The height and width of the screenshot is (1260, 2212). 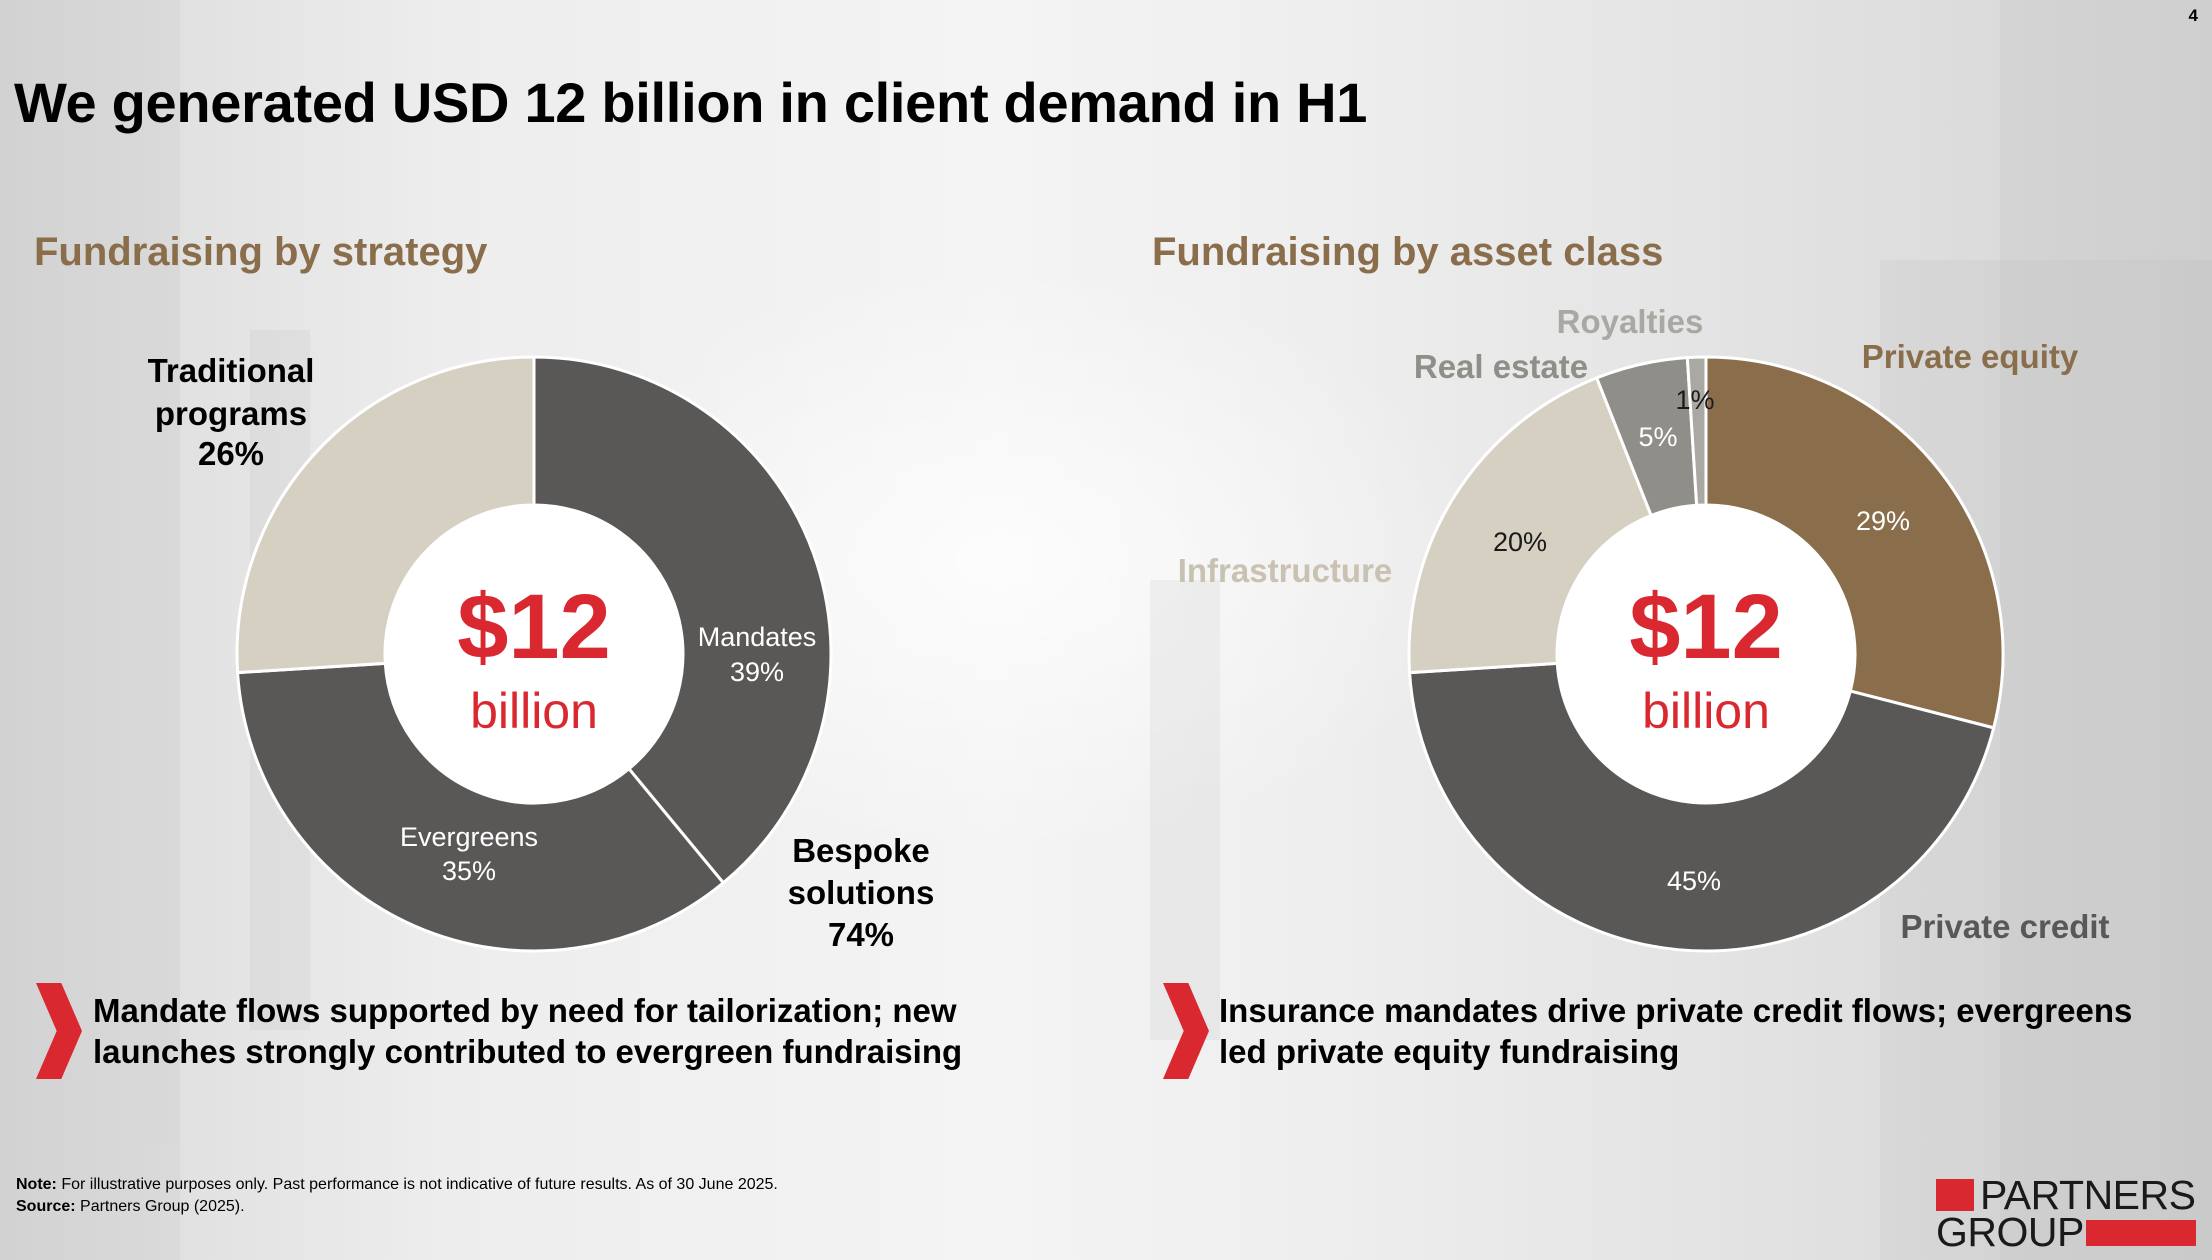 What do you see at coordinates (469, 871) in the screenshot?
I see `slice-label-evergreens-value: 35%` at bounding box center [469, 871].